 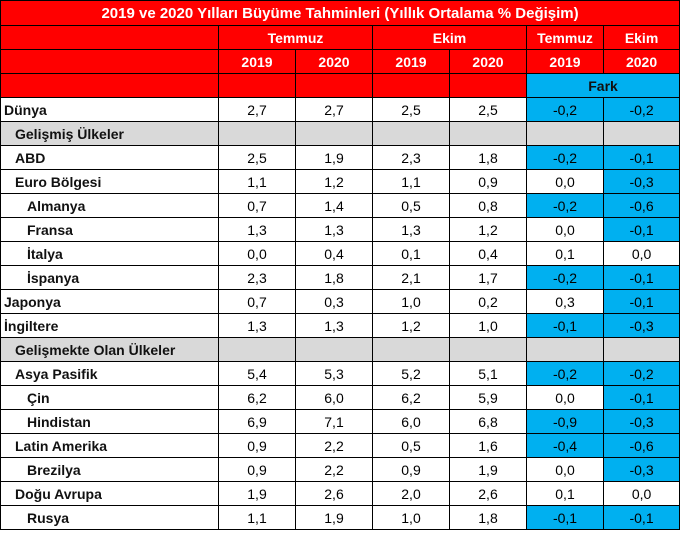 What do you see at coordinates (488, 301) in the screenshot?
I see `forecast-value: 0,2` at bounding box center [488, 301].